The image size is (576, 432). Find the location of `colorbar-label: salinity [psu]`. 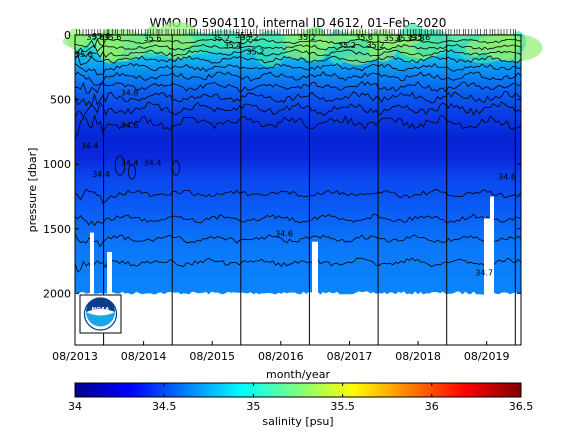

colorbar-label: salinity [psu] is located at coordinates (297, 421).